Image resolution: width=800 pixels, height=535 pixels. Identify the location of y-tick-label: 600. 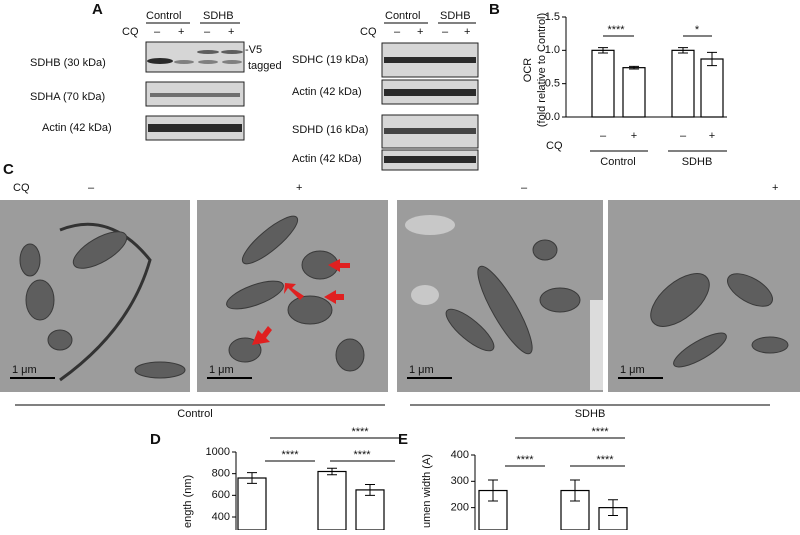
(221, 495).